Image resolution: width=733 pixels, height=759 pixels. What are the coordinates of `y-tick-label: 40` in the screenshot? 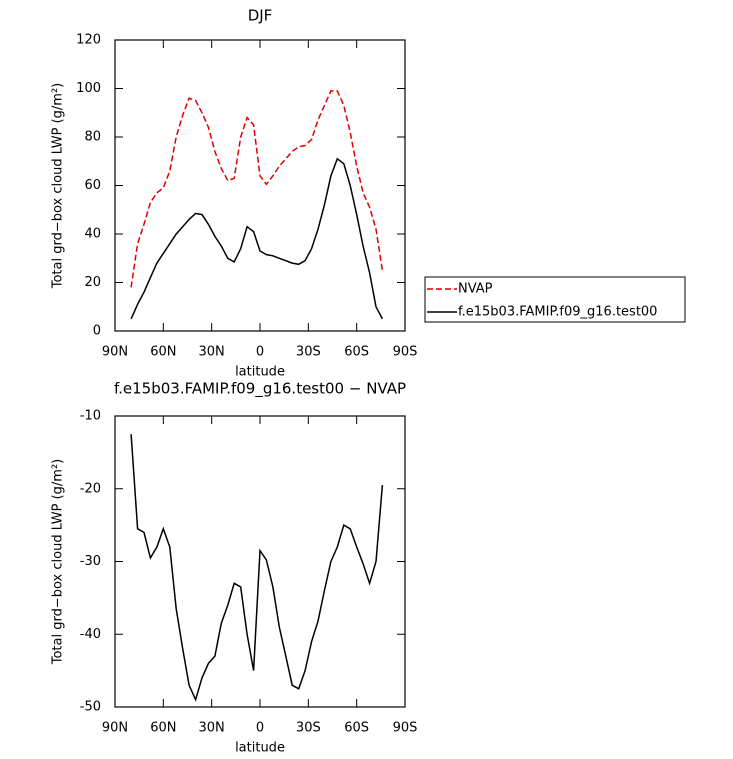 It's located at (92, 234).